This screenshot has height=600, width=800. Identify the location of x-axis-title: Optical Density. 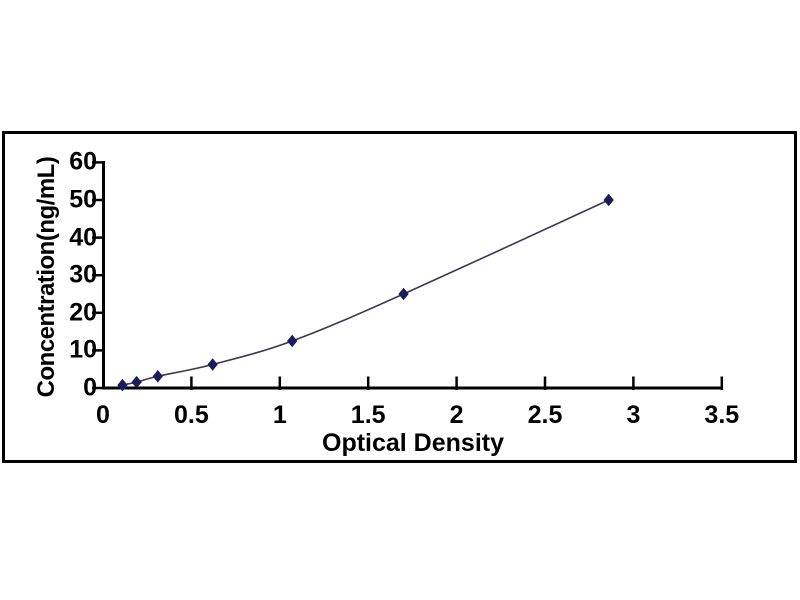
(413, 443).